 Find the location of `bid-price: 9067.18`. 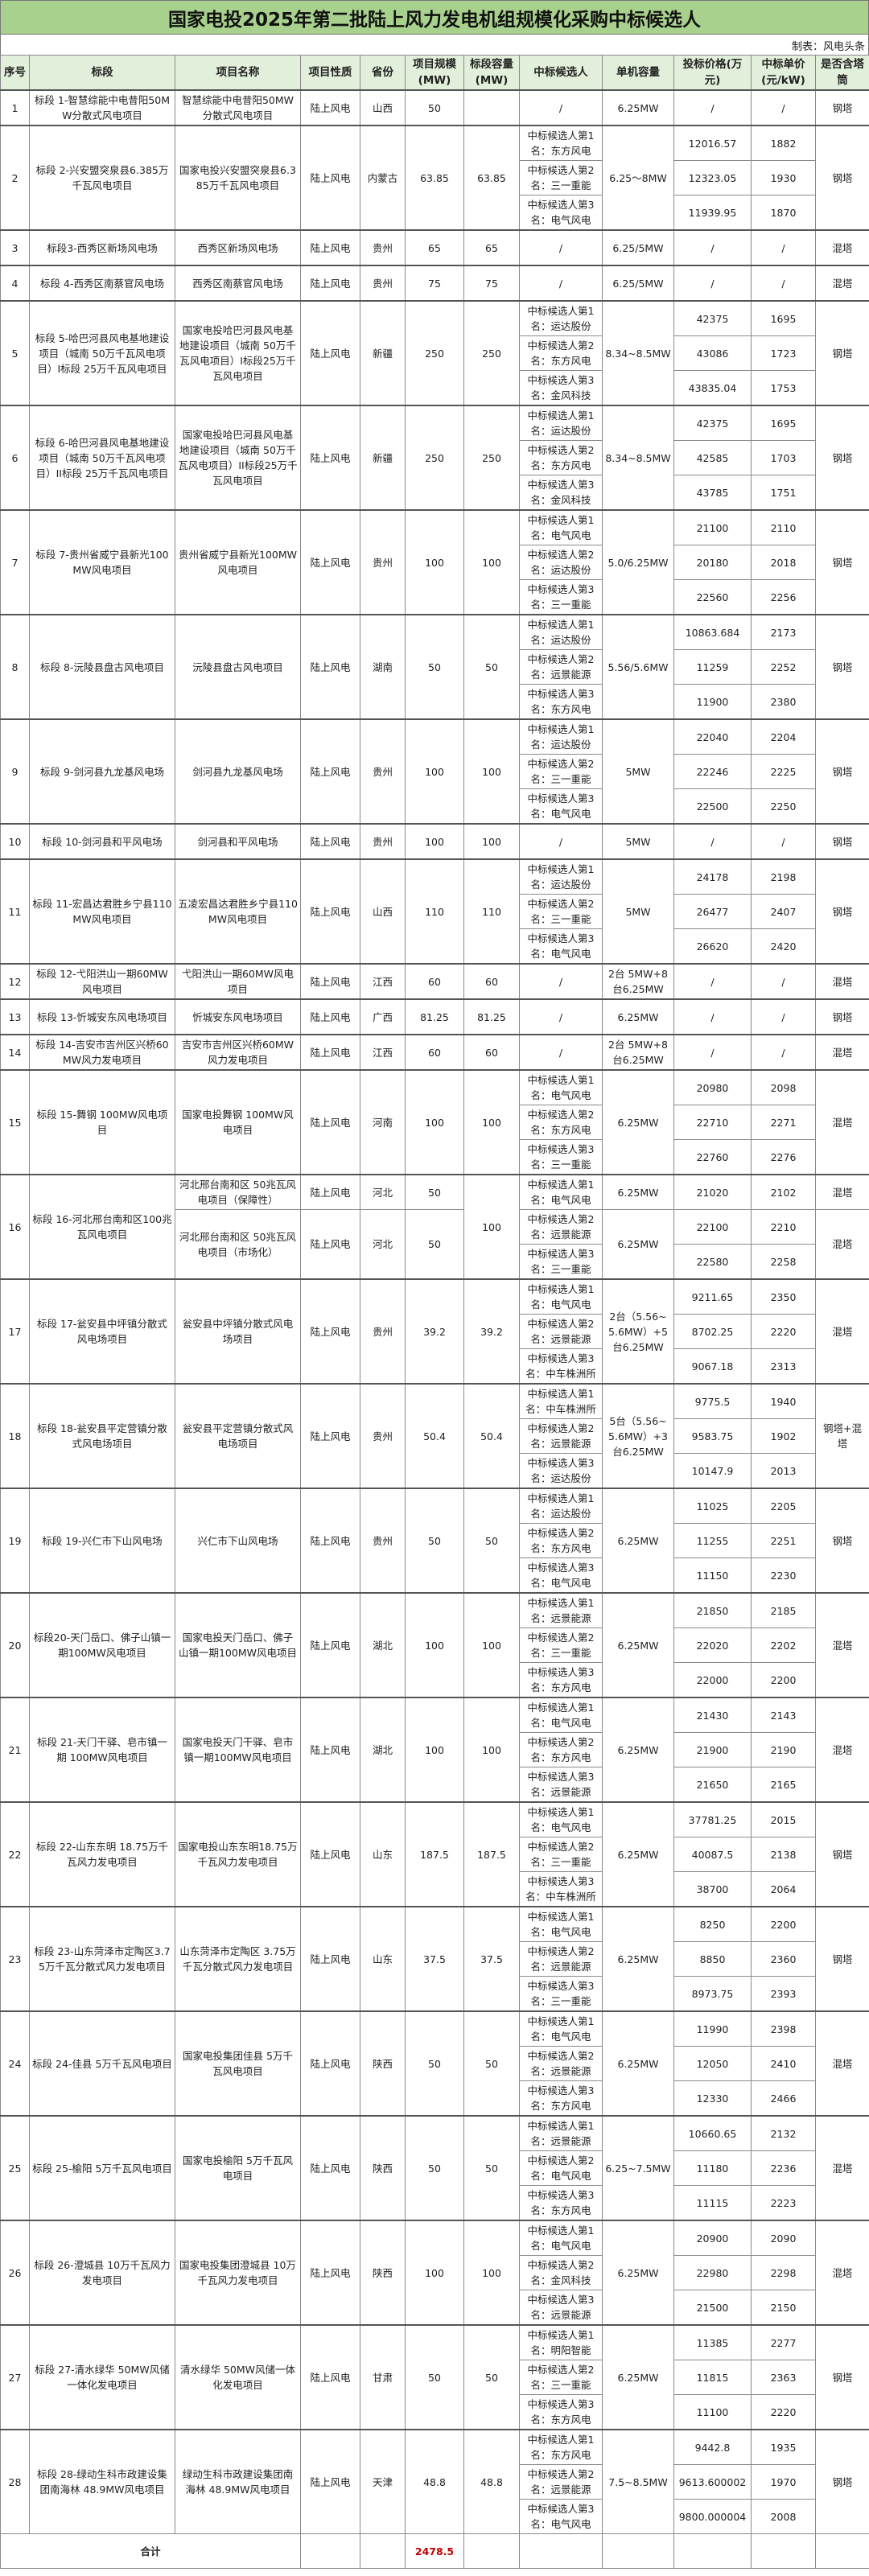

bid-price: 9067.18 is located at coordinates (712, 1366).